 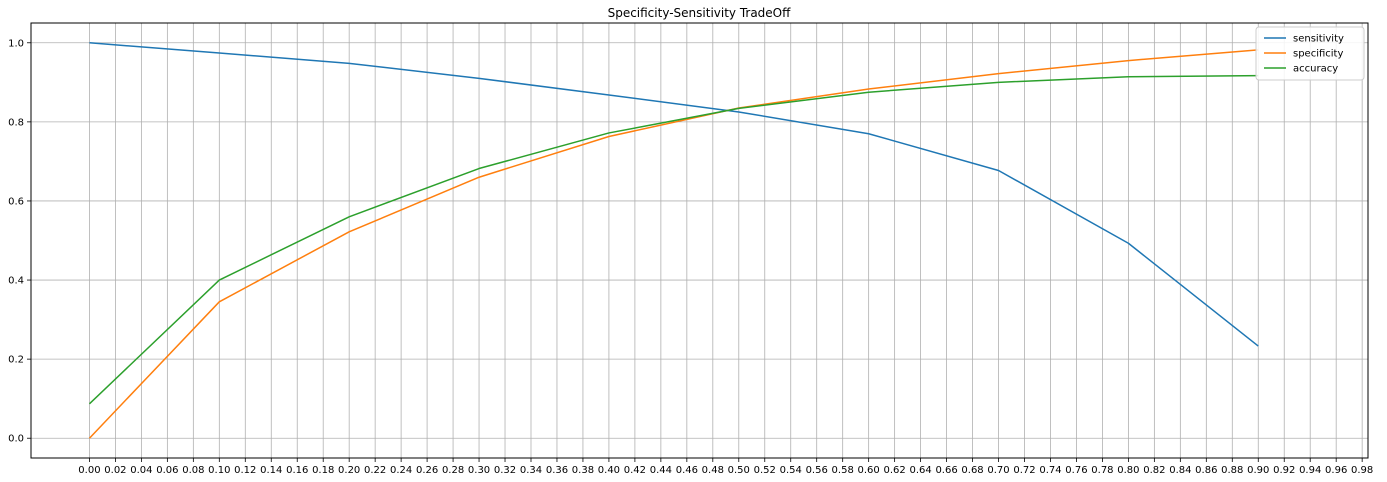 What do you see at coordinates (1128, 470) in the screenshot?
I see `x-tick-label: 0.80` at bounding box center [1128, 470].